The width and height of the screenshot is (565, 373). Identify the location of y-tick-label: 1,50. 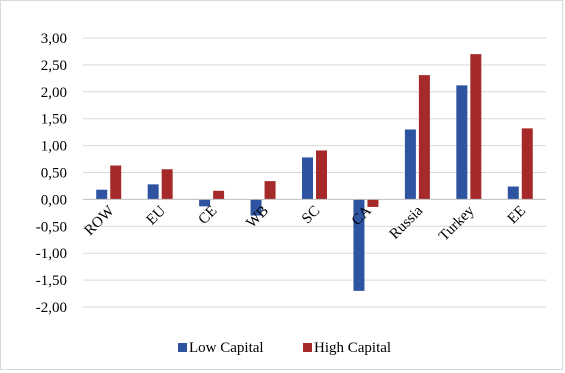
(54, 120).